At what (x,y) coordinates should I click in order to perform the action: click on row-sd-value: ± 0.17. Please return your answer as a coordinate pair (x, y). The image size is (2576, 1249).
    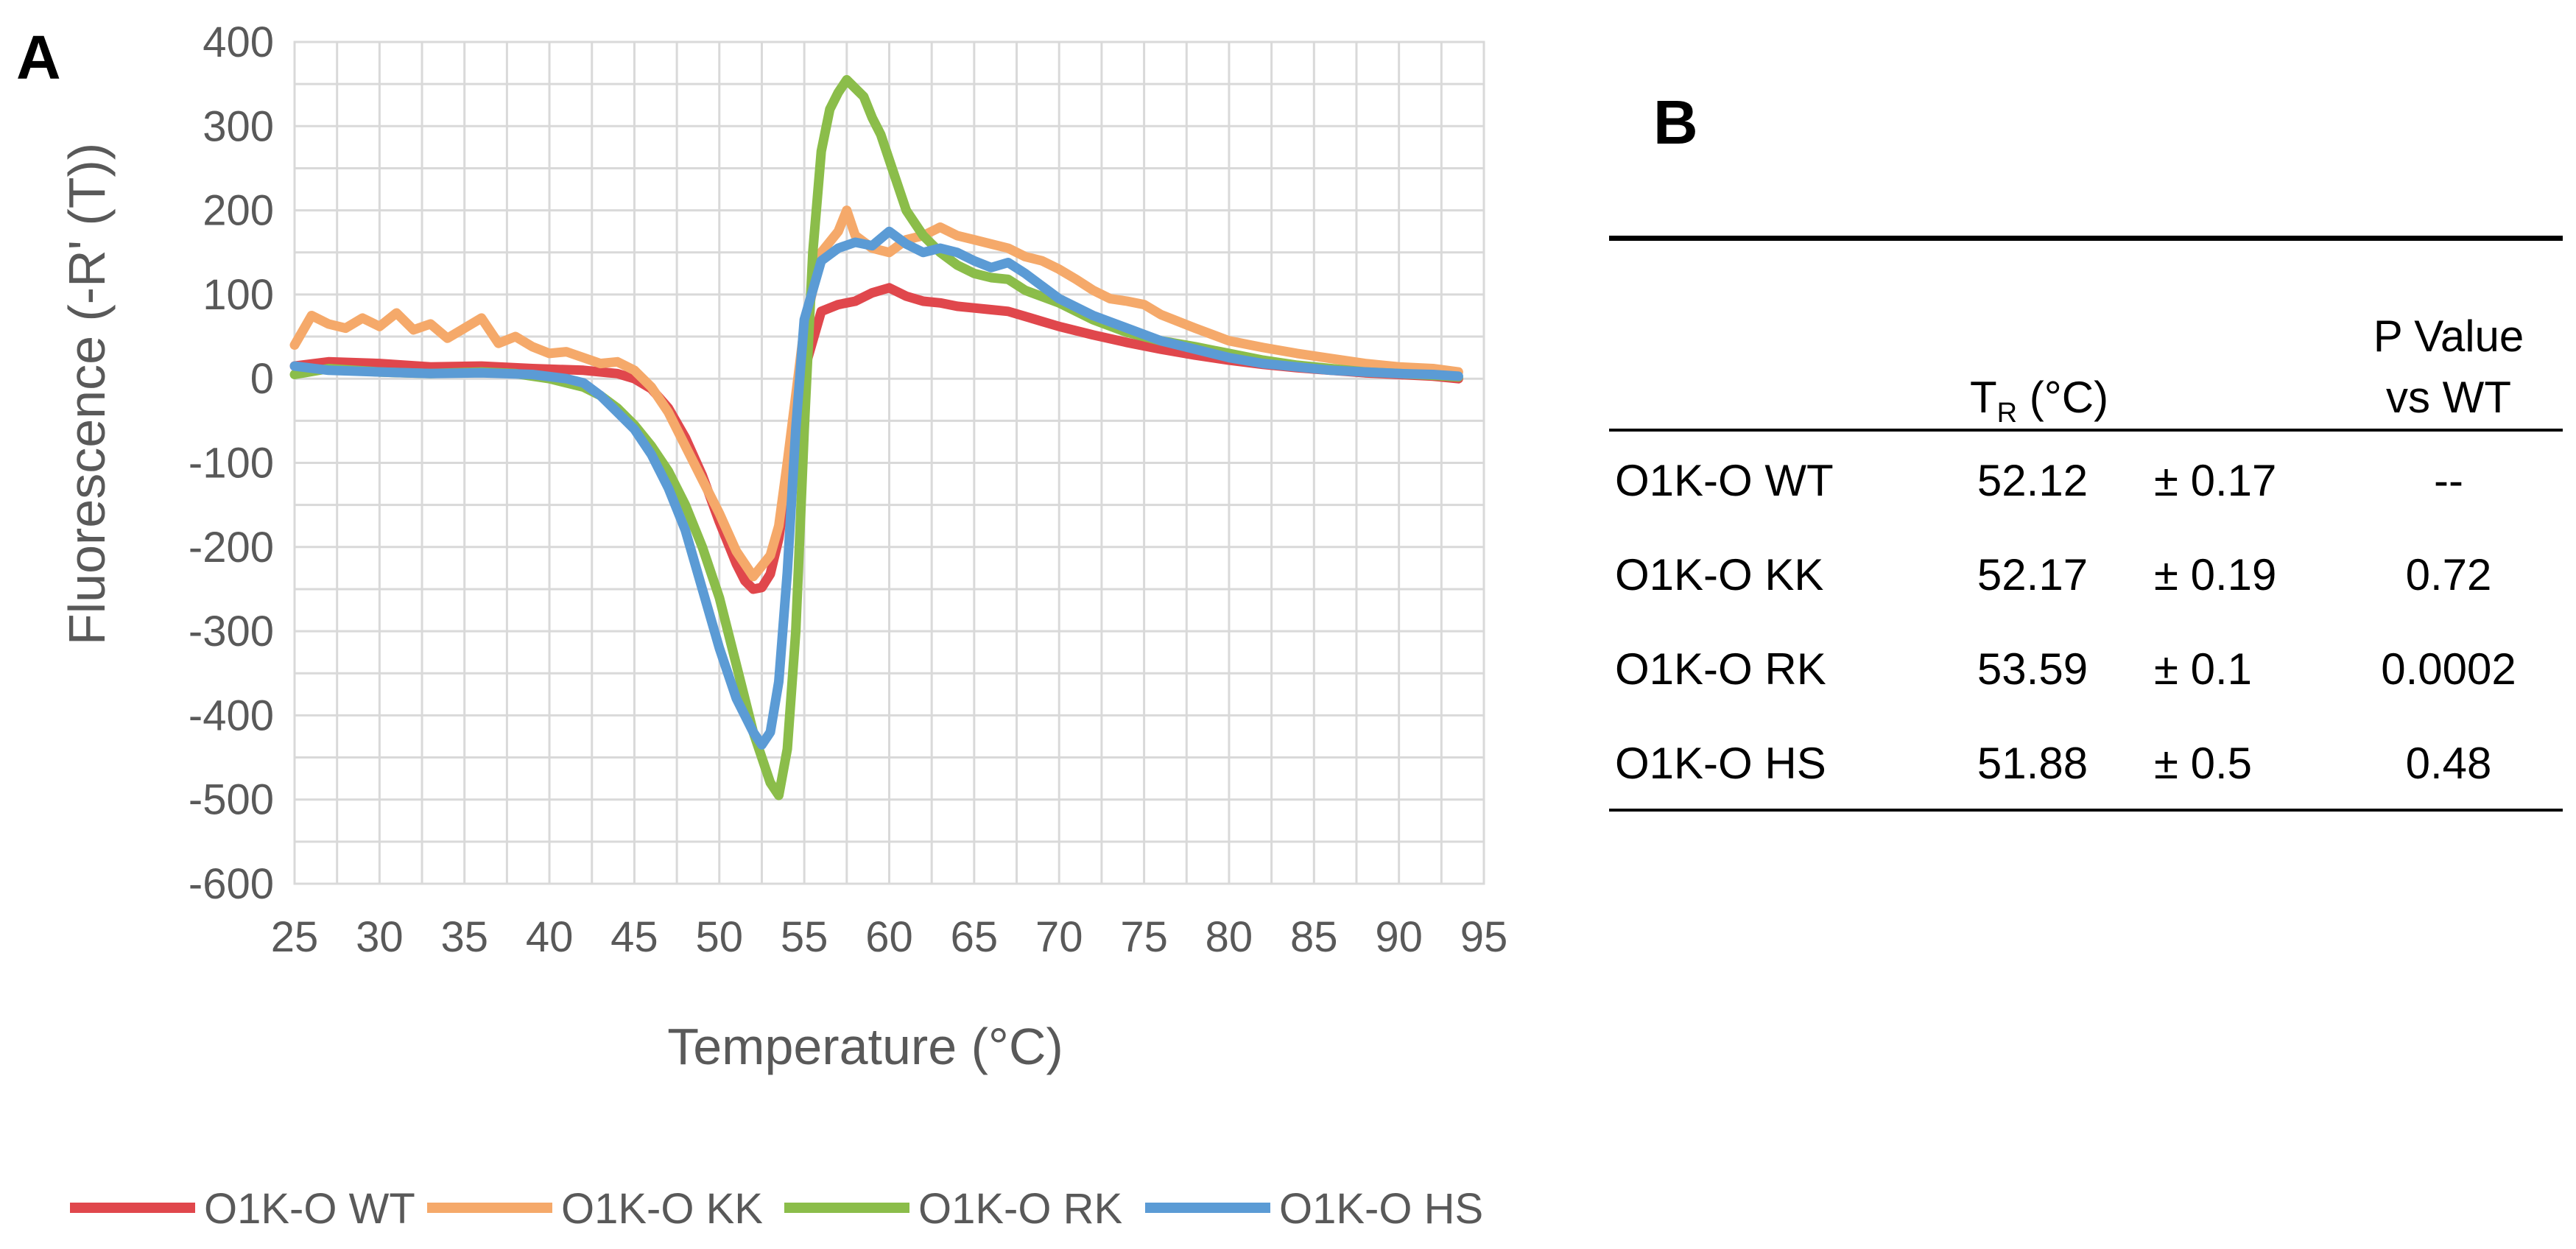
    Looking at the image, I should click on (2215, 480).